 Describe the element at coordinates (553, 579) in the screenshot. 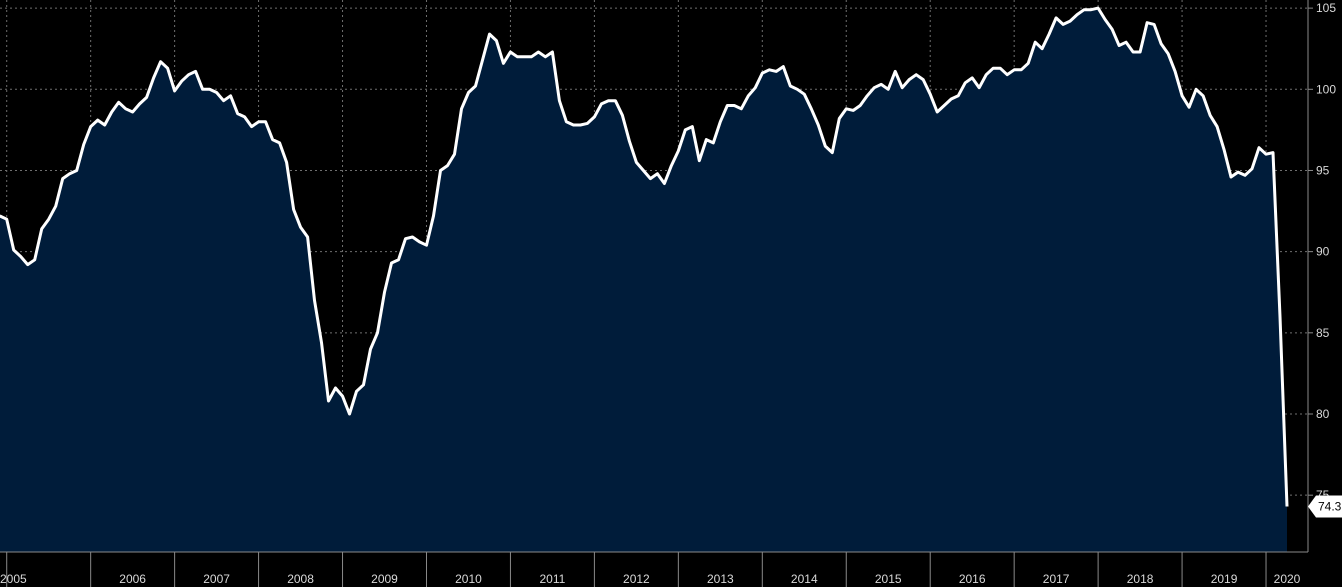

I see `x-year-label: 2011` at that location.